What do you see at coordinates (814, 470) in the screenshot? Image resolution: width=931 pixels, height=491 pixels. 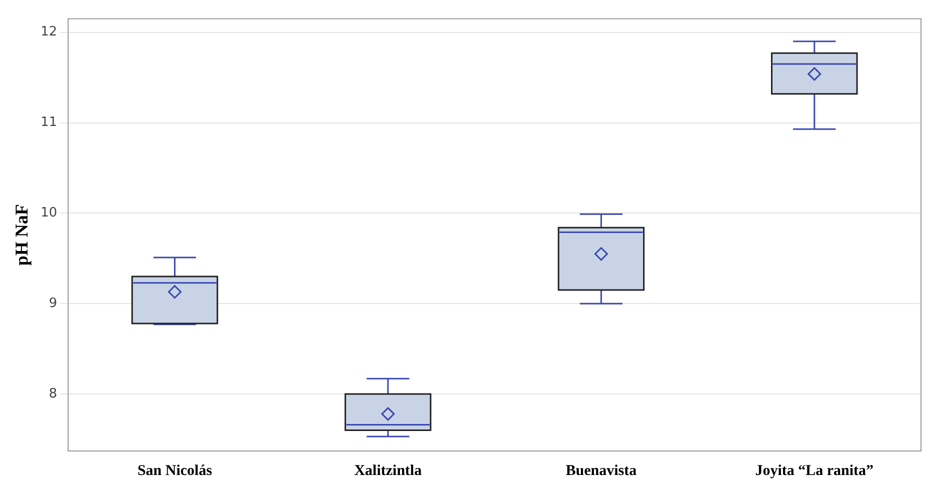 I see `x-tick-label: Joyita “La ranita”` at bounding box center [814, 470].